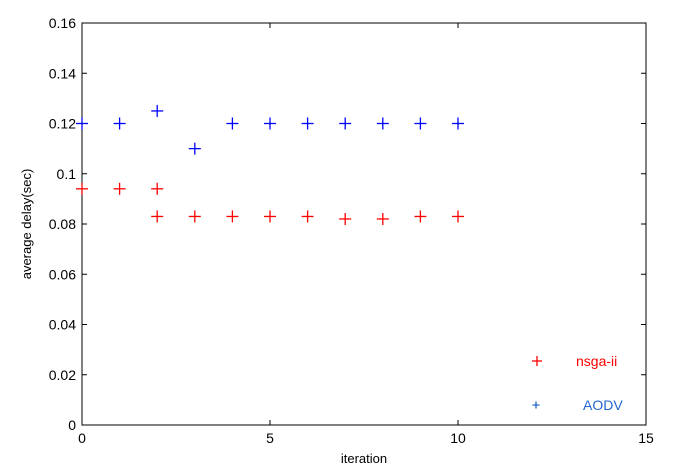 The image size is (675, 468). What do you see at coordinates (62, 325) in the screenshot?
I see `y-tick-label: 0.04` at bounding box center [62, 325].